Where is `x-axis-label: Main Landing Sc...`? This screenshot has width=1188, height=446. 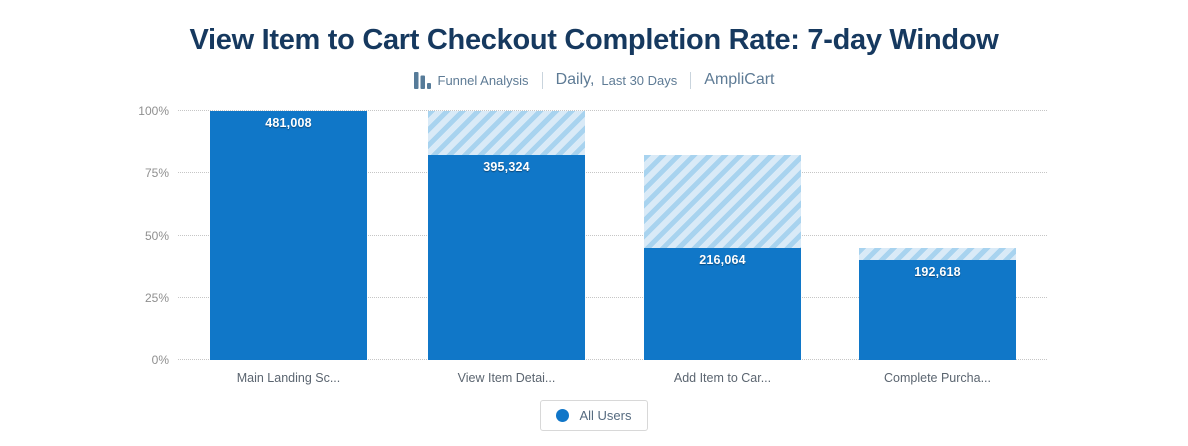
x-axis-label: Main Landing Sc... is located at coordinates (288, 378).